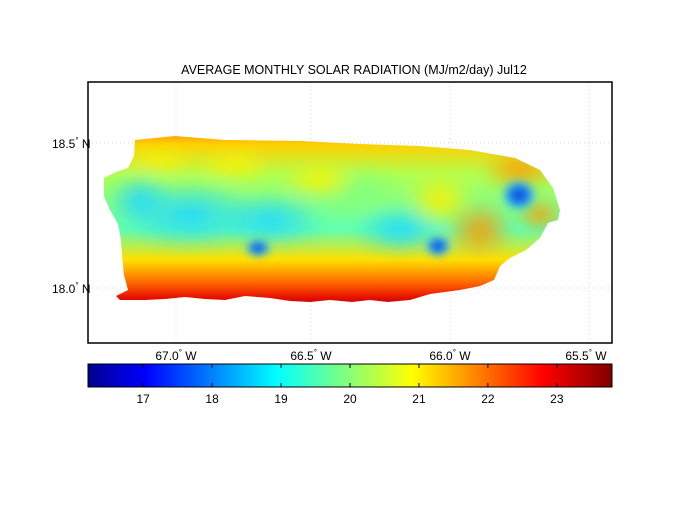 Image resolution: width=676 pixels, height=507 pixels. Describe the element at coordinates (176, 355) in the screenshot. I see `lon-tick-67.0: 67.0° W` at that location.